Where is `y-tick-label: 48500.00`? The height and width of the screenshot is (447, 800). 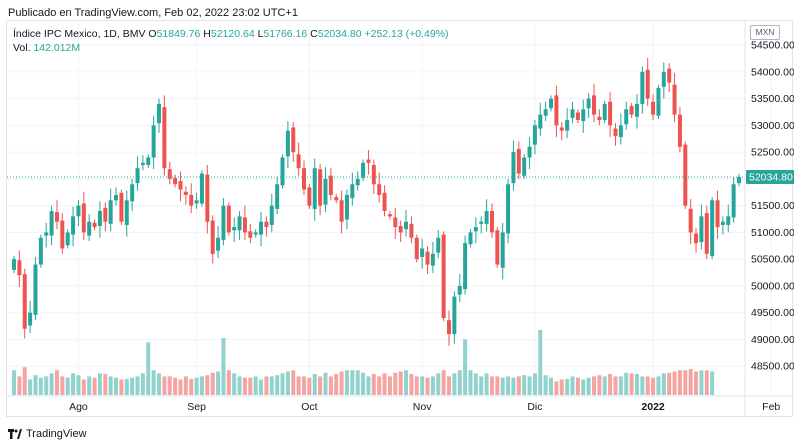 y-tick-label: 48500.00 is located at coordinates (772, 367).